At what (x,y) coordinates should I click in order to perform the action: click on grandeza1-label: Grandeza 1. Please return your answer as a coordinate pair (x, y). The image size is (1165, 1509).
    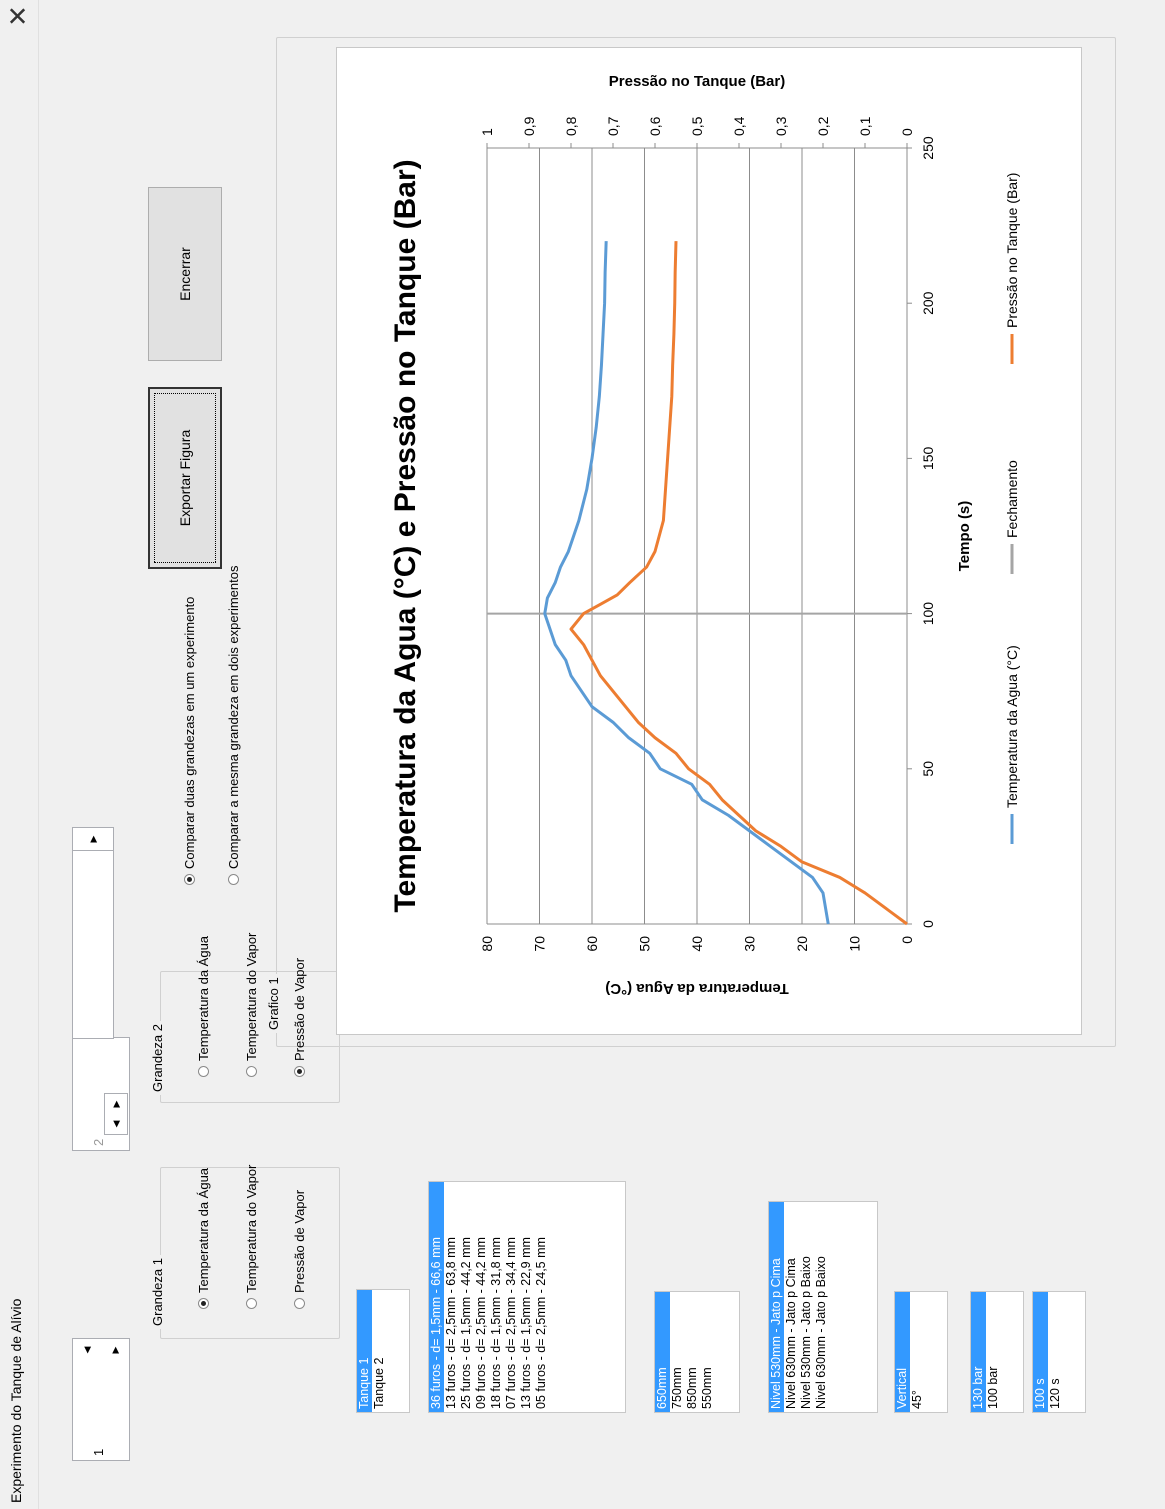
    Looking at the image, I should click on (157, 1292).